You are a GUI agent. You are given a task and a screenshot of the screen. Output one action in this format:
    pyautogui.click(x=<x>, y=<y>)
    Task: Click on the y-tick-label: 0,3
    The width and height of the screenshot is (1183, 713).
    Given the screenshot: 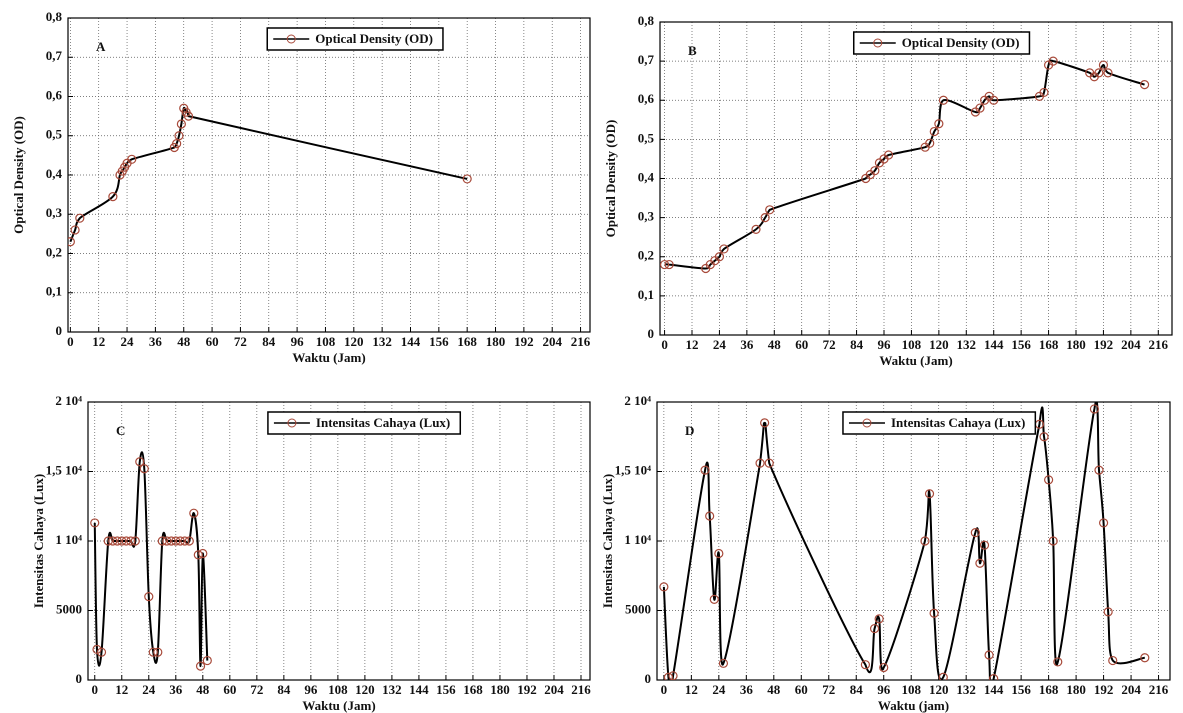 What is the action you would take?
    pyautogui.click(x=646, y=216)
    